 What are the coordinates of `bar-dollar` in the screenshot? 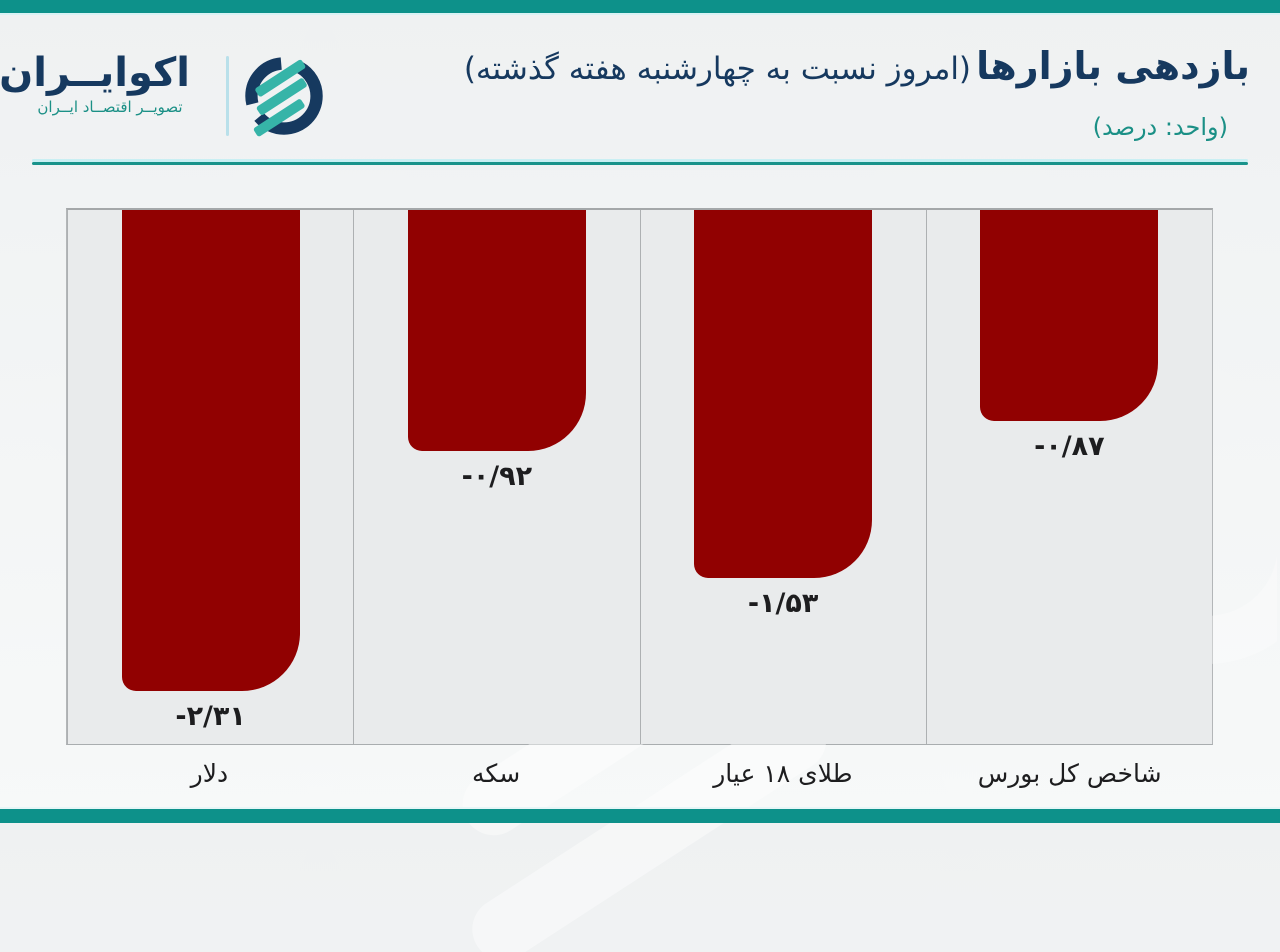 It's located at (210, 450).